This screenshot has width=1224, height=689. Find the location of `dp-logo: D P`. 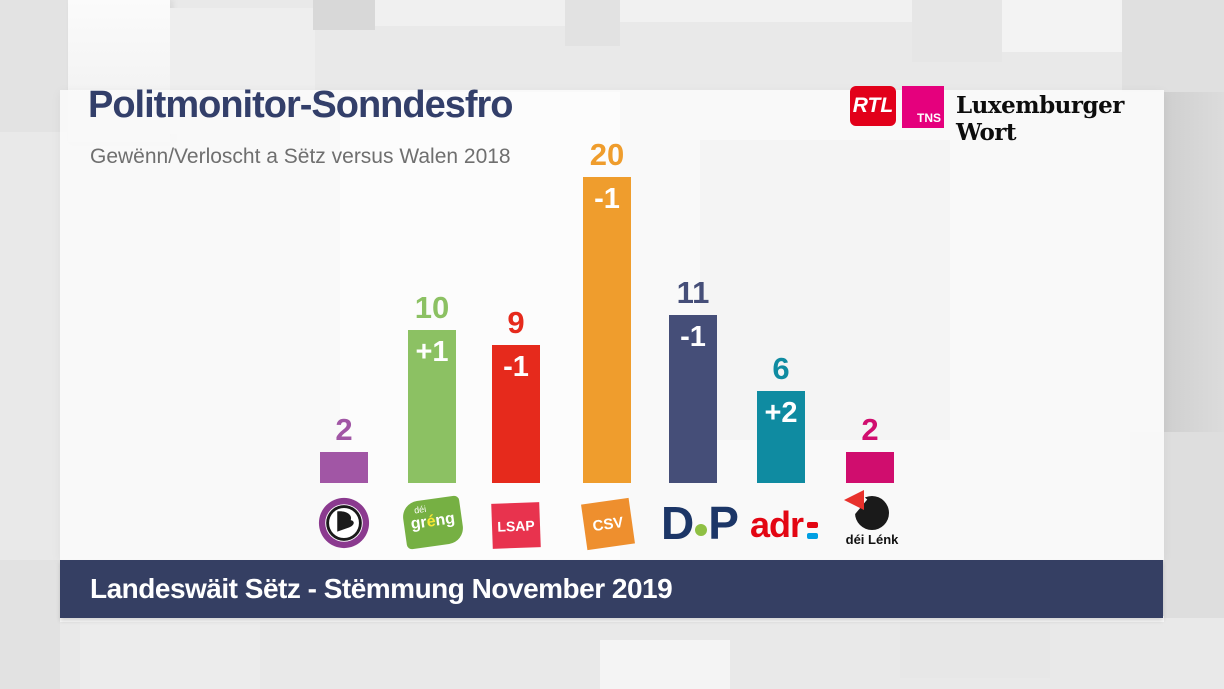

dp-logo: D P is located at coordinates (700, 523).